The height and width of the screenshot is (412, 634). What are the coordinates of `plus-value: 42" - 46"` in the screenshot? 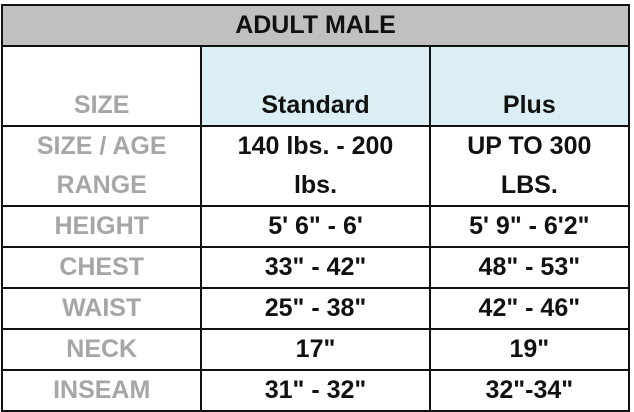 It's located at (529, 308).